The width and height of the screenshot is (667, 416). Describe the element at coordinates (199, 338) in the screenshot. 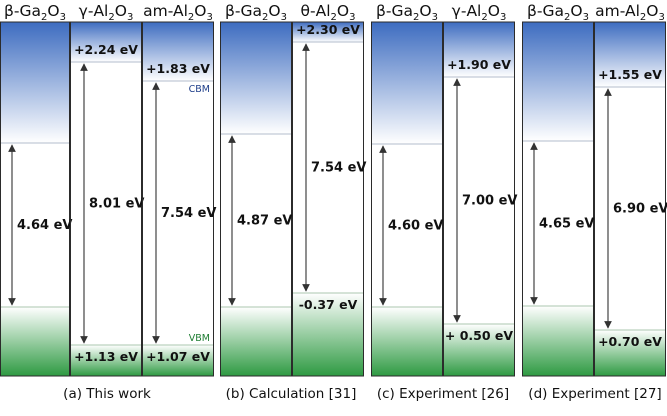

I see `vbm-label: VBM` at that location.